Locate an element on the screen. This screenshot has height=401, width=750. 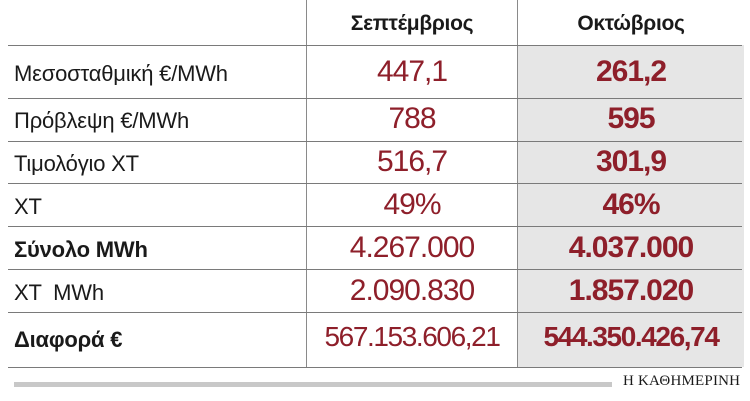
row-label: Πρόβλεψη €/MWh is located at coordinates (102, 120).